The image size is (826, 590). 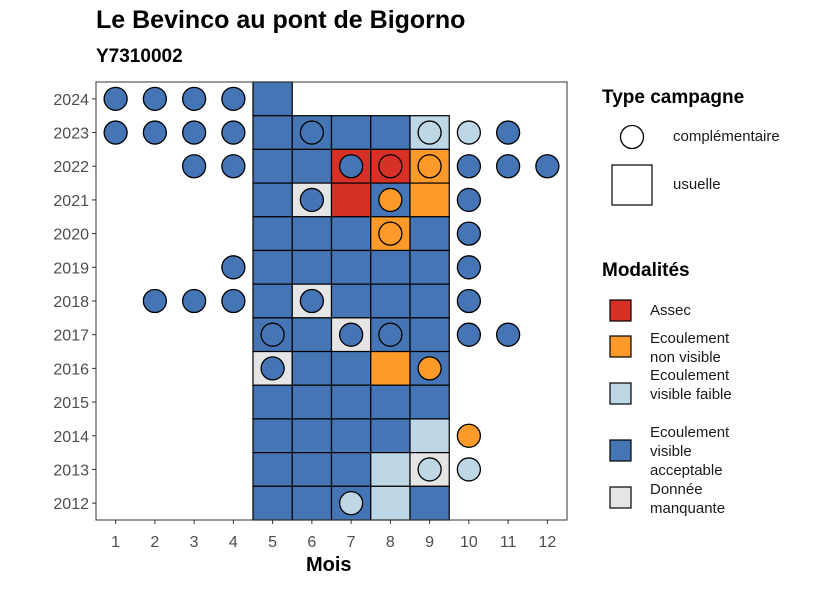 What do you see at coordinates (469, 542) in the screenshot?
I see `x-tick-label-10: 10` at bounding box center [469, 542].